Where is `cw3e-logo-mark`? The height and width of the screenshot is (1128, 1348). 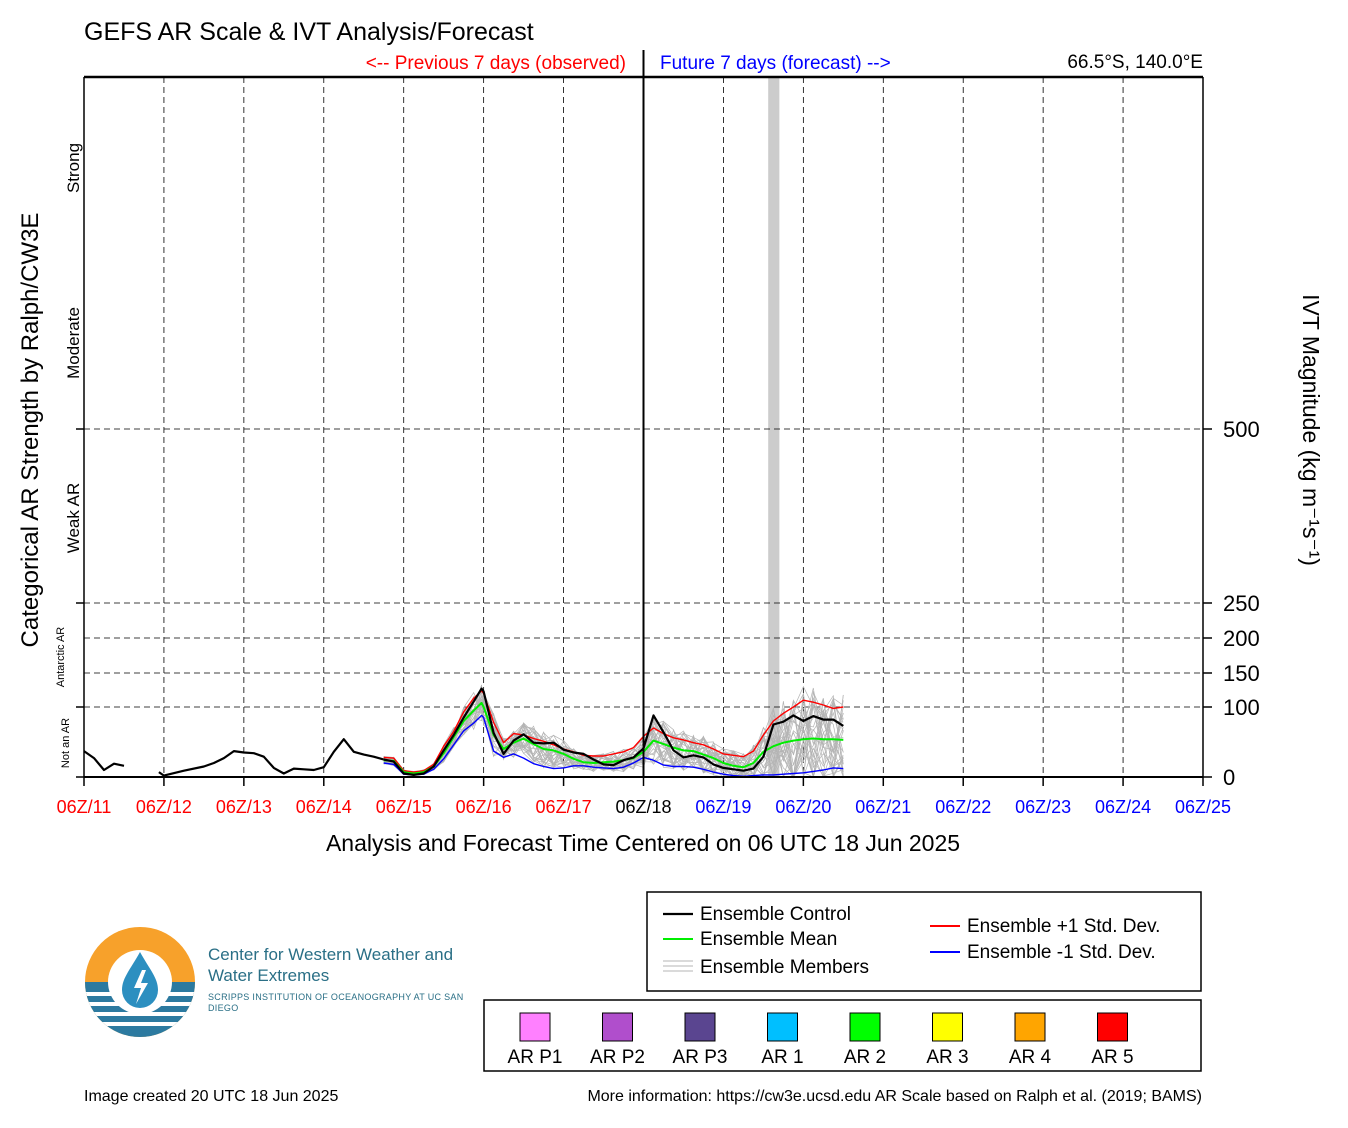 cw3e-logo-mark is located at coordinates (140, 982).